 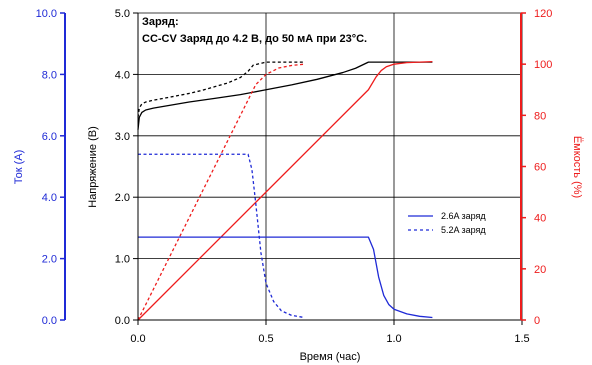 What do you see at coordinates (254, 39) in the screenshot?
I see `chart-annotation-line2: CC-CV Заряд до 4.2 В, до 50 мА при 23°C.` at bounding box center [254, 39].